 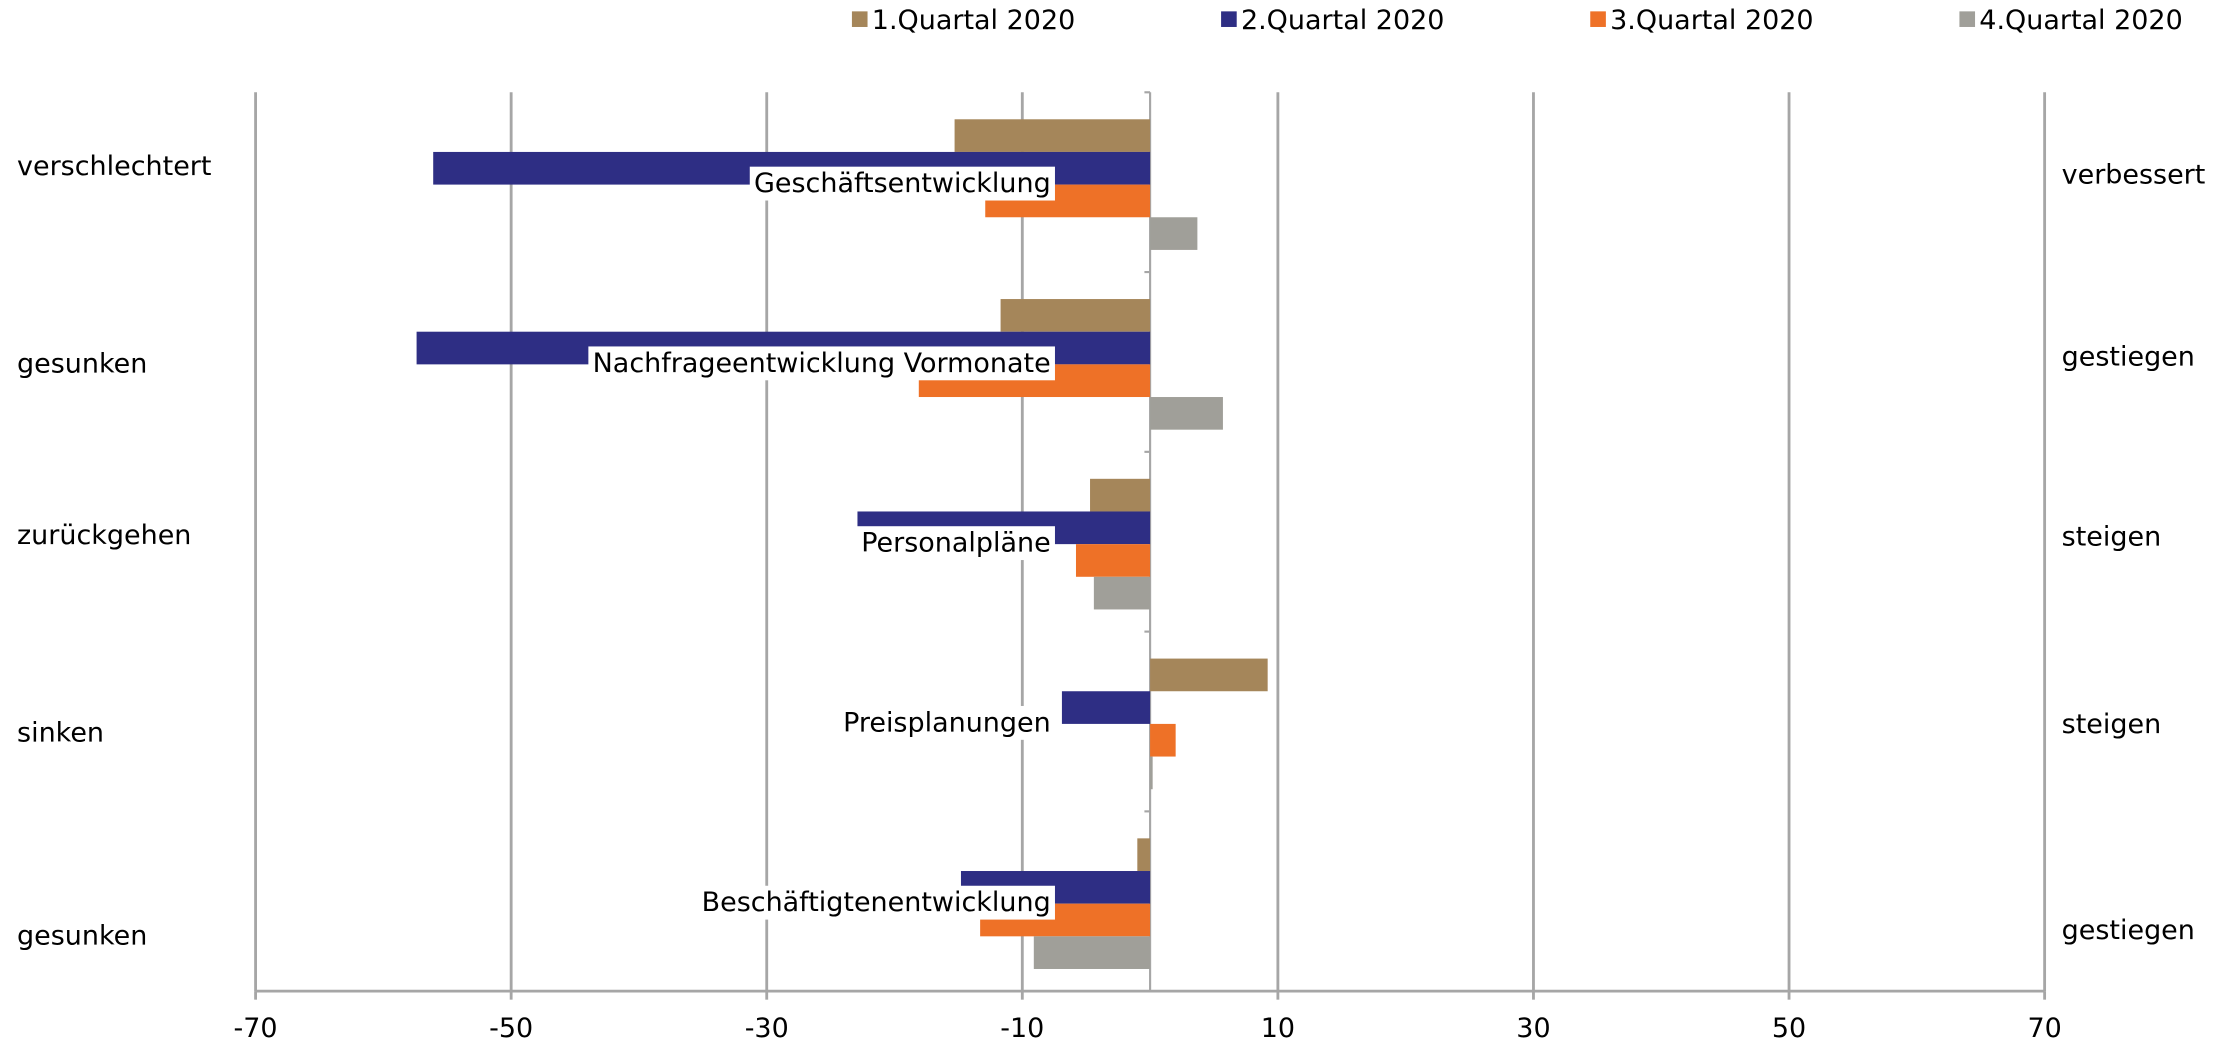 What do you see at coordinates (1711, 20) in the screenshot?
I see `legend-label: 3.Quartal 2020` at bounding box center [1711, 20].